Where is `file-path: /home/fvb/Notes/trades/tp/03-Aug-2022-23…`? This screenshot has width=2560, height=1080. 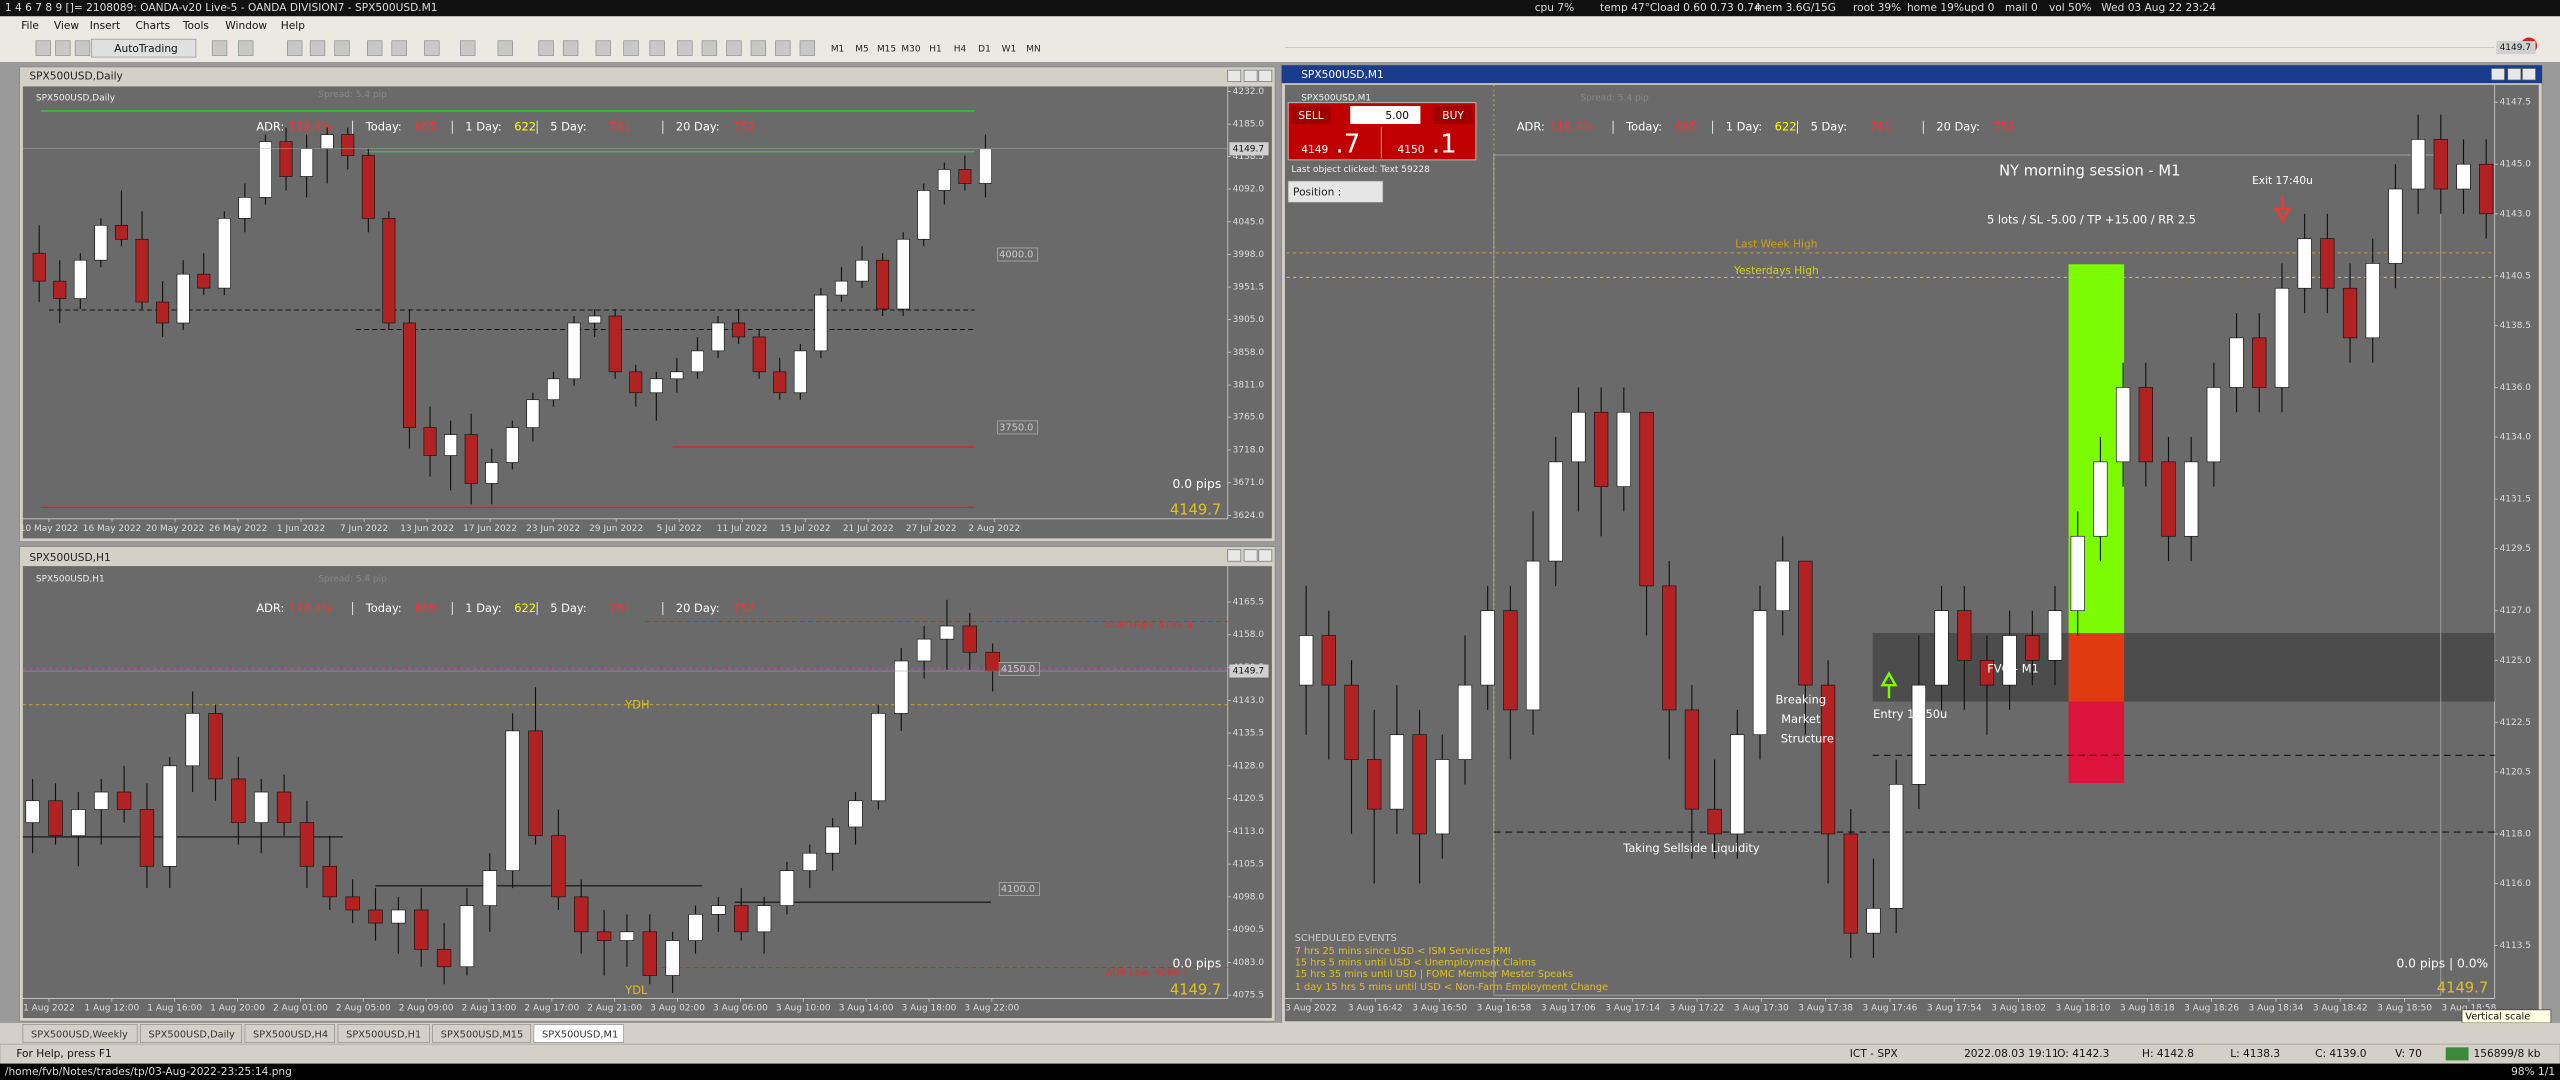 file-path: /home/fvb/Notes/trades/tp/03-Aug-2022-23… is located at coordinates (148, 1072).